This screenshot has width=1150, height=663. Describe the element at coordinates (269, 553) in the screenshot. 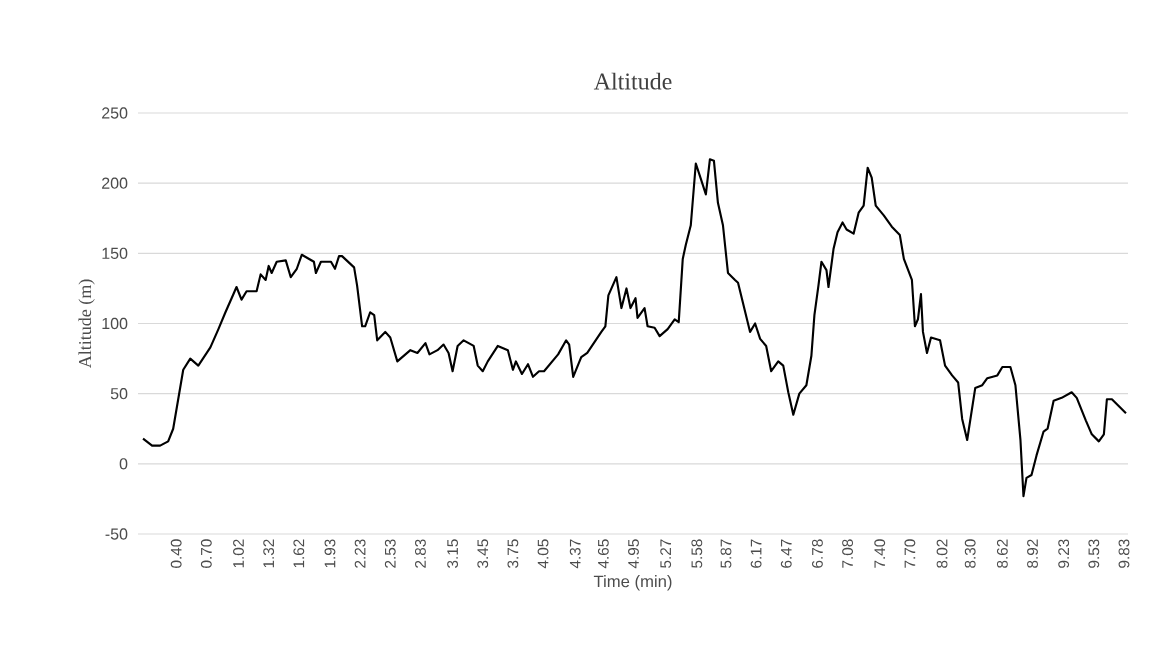

I see `x-tick-label: 1.32` at that location.